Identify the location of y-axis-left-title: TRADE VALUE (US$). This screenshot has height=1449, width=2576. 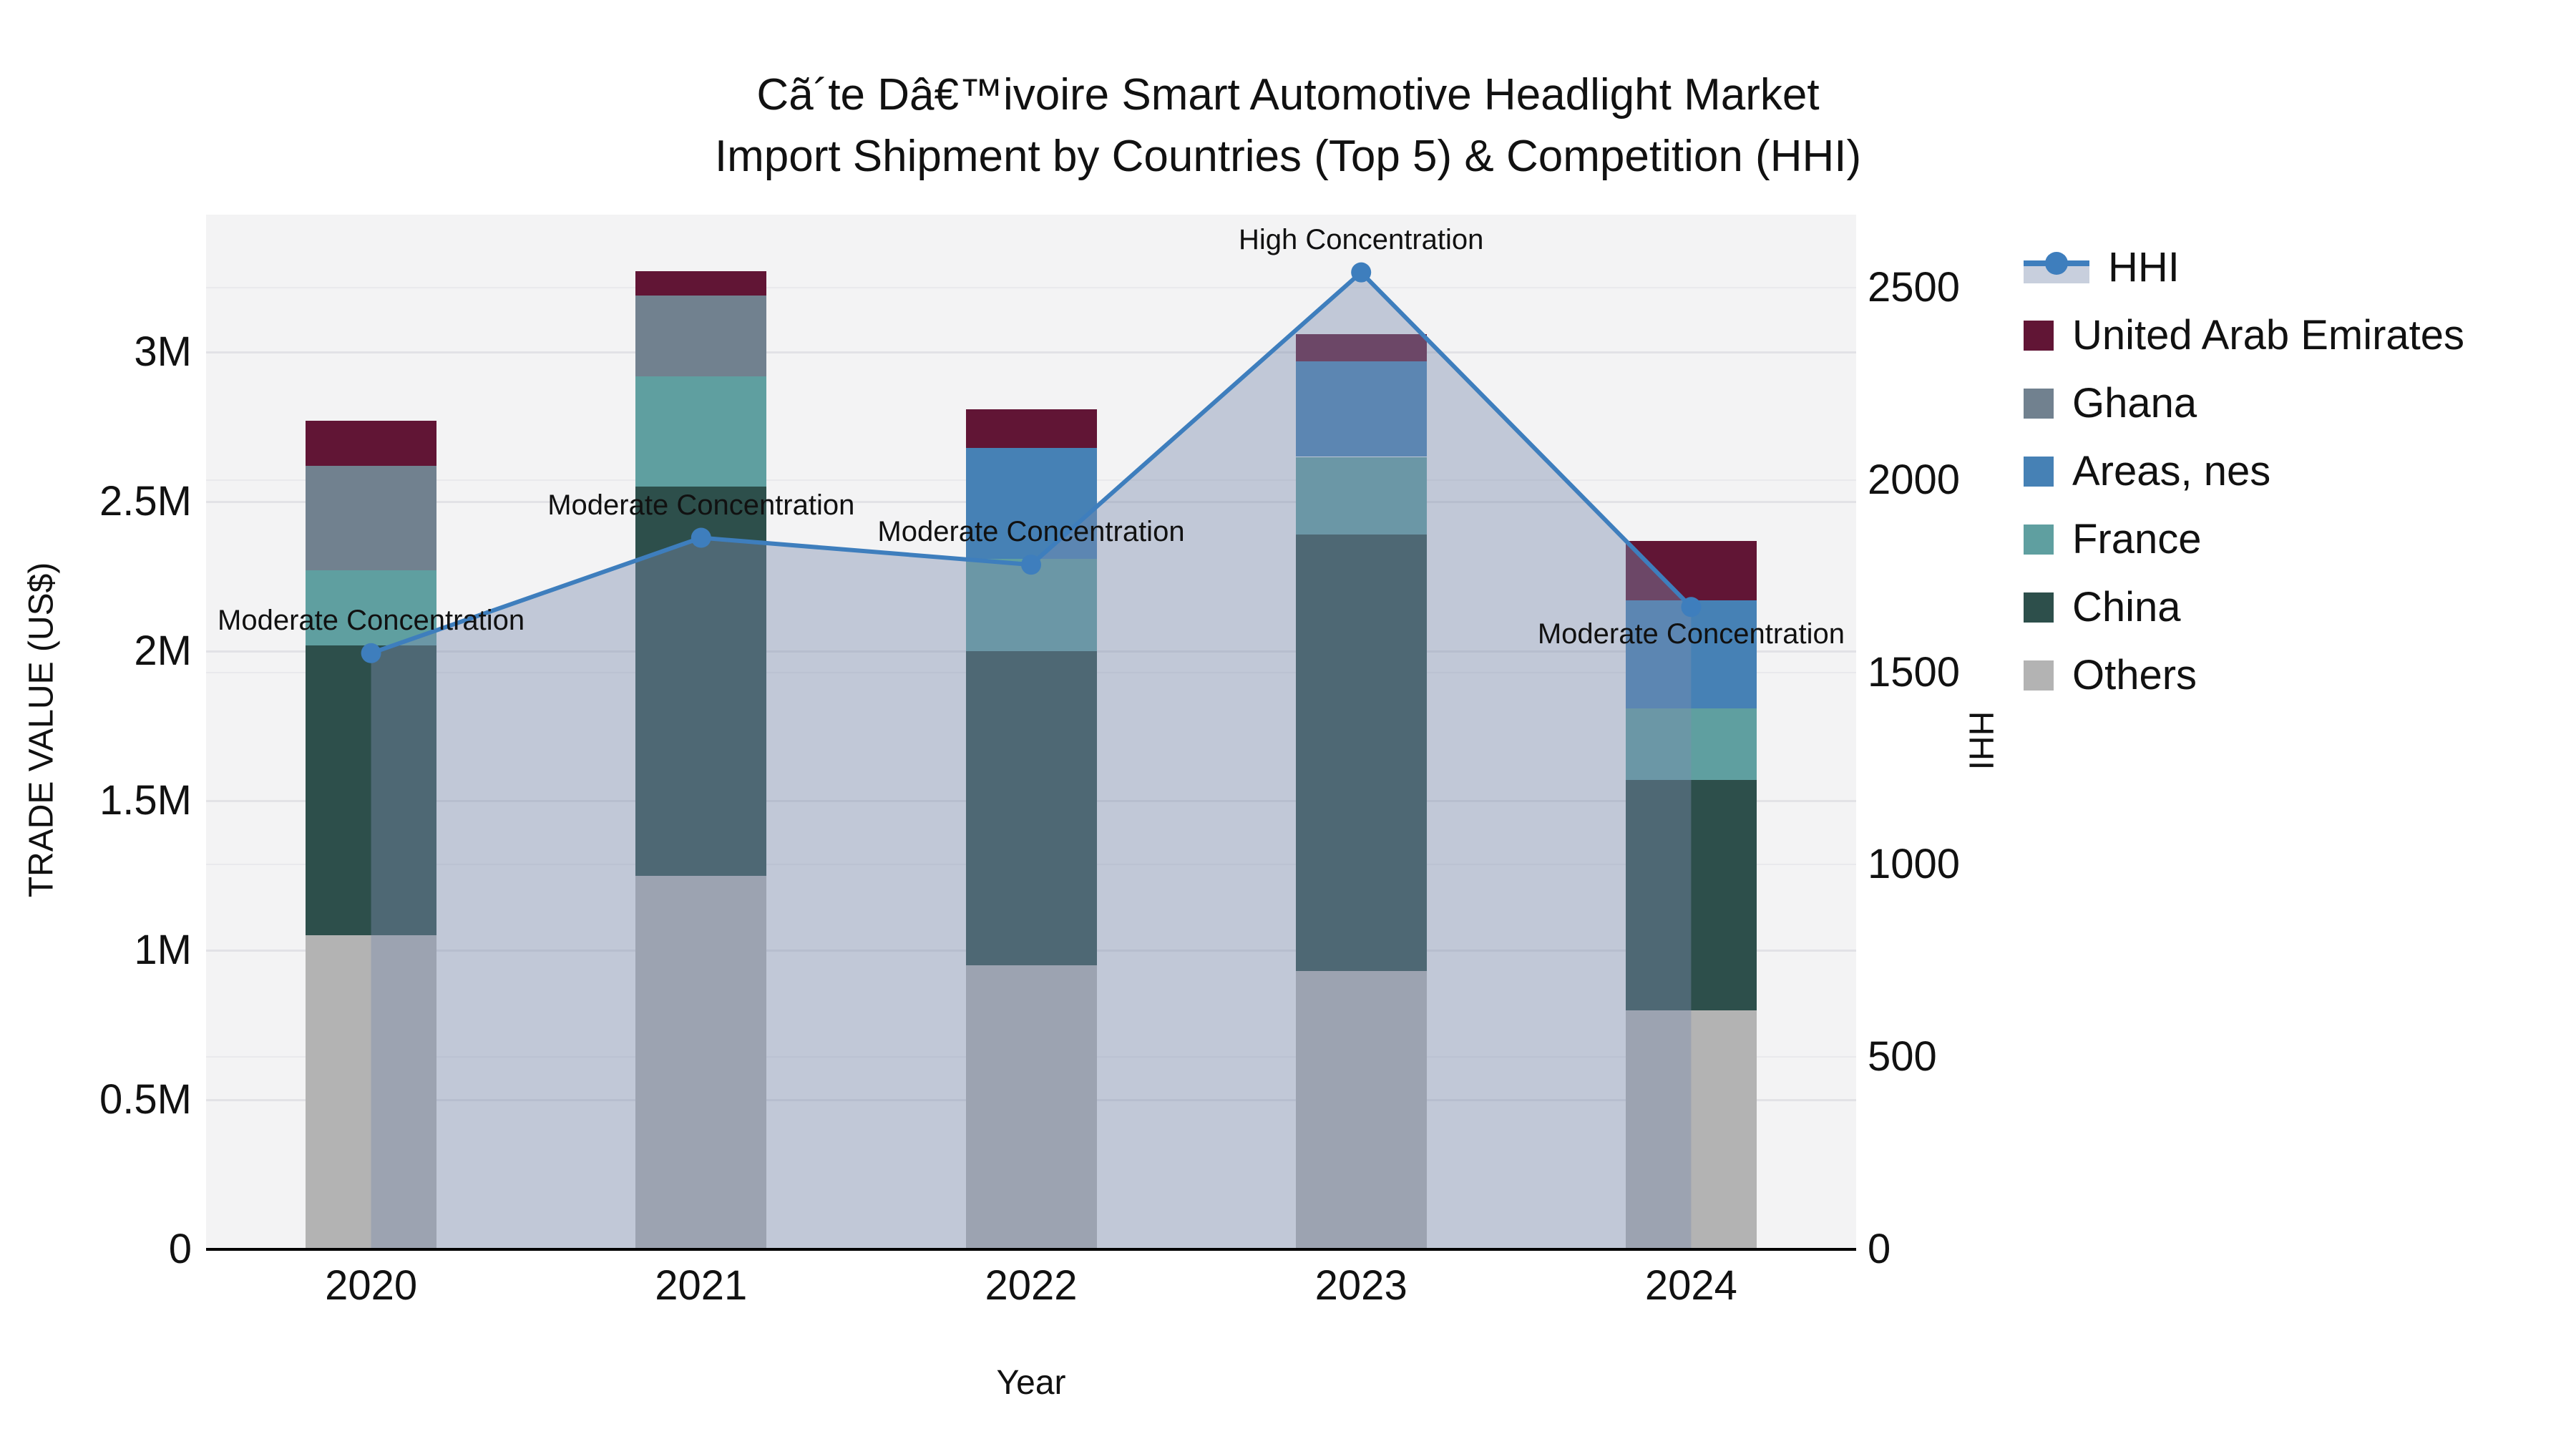
(41, 730).